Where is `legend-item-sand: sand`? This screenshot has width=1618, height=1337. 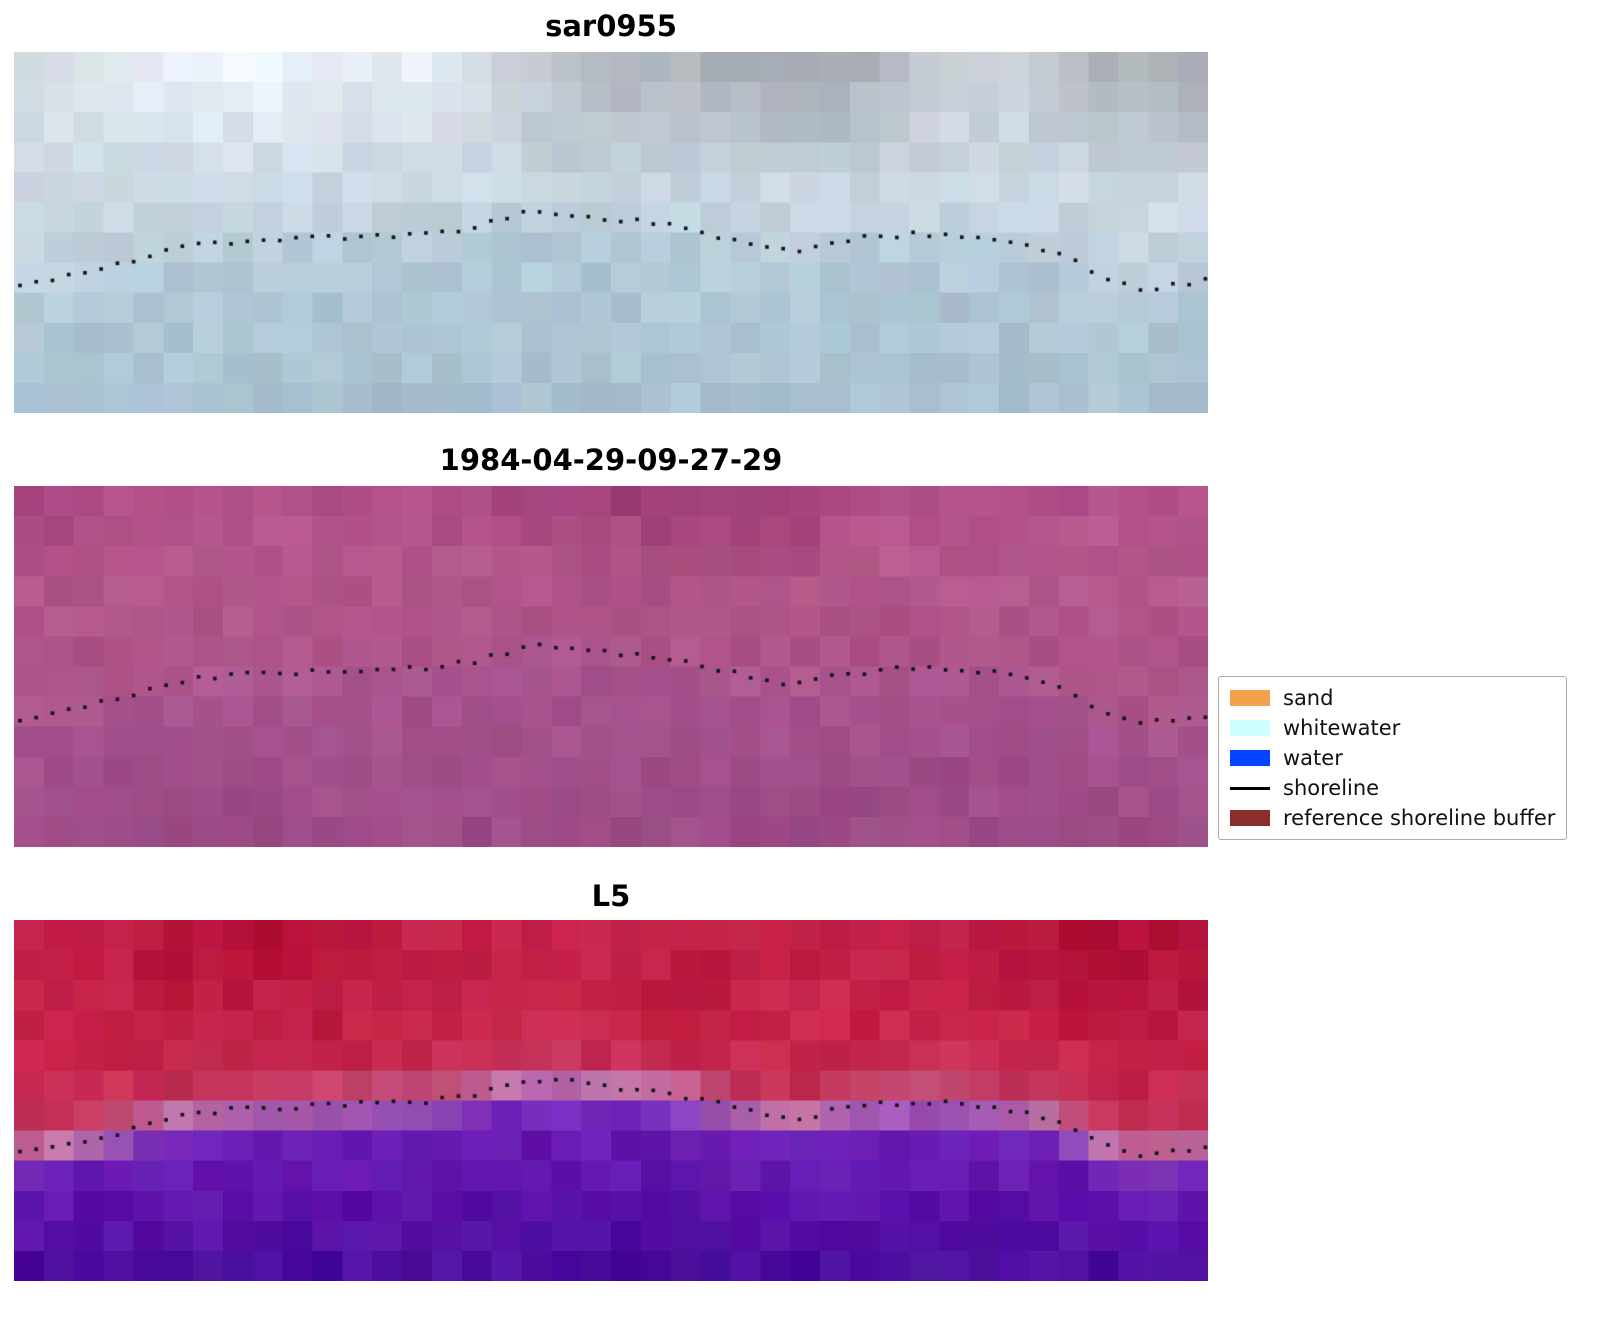 legend-item-sand: sand is located at coordinates (1392, 698).